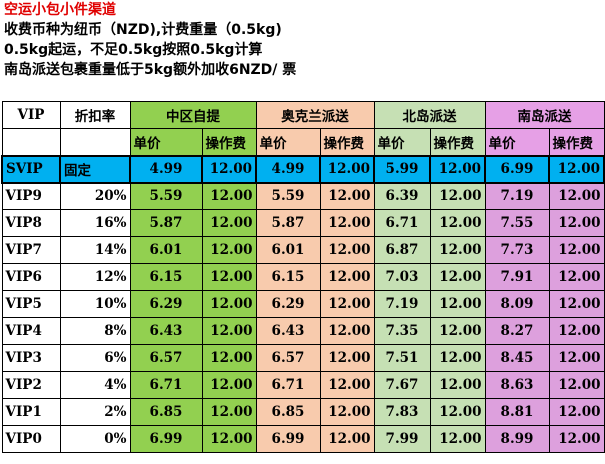 The height and width of the screenshot is (464, 605). Describe the element at coordinates (544, 115) in the screenshot. I see `header-group-south-island-delivery: 南岛派送` at that location.